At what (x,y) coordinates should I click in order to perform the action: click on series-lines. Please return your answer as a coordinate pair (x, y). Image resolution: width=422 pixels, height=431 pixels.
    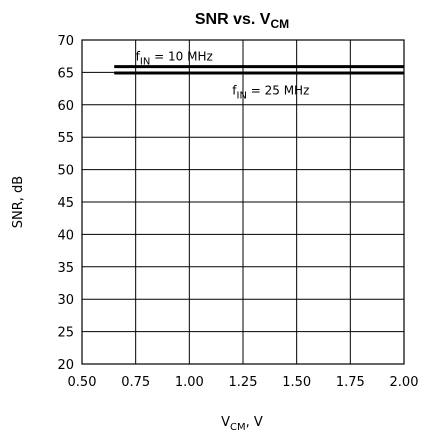
    Looking at the image, I should click on (259, 70).